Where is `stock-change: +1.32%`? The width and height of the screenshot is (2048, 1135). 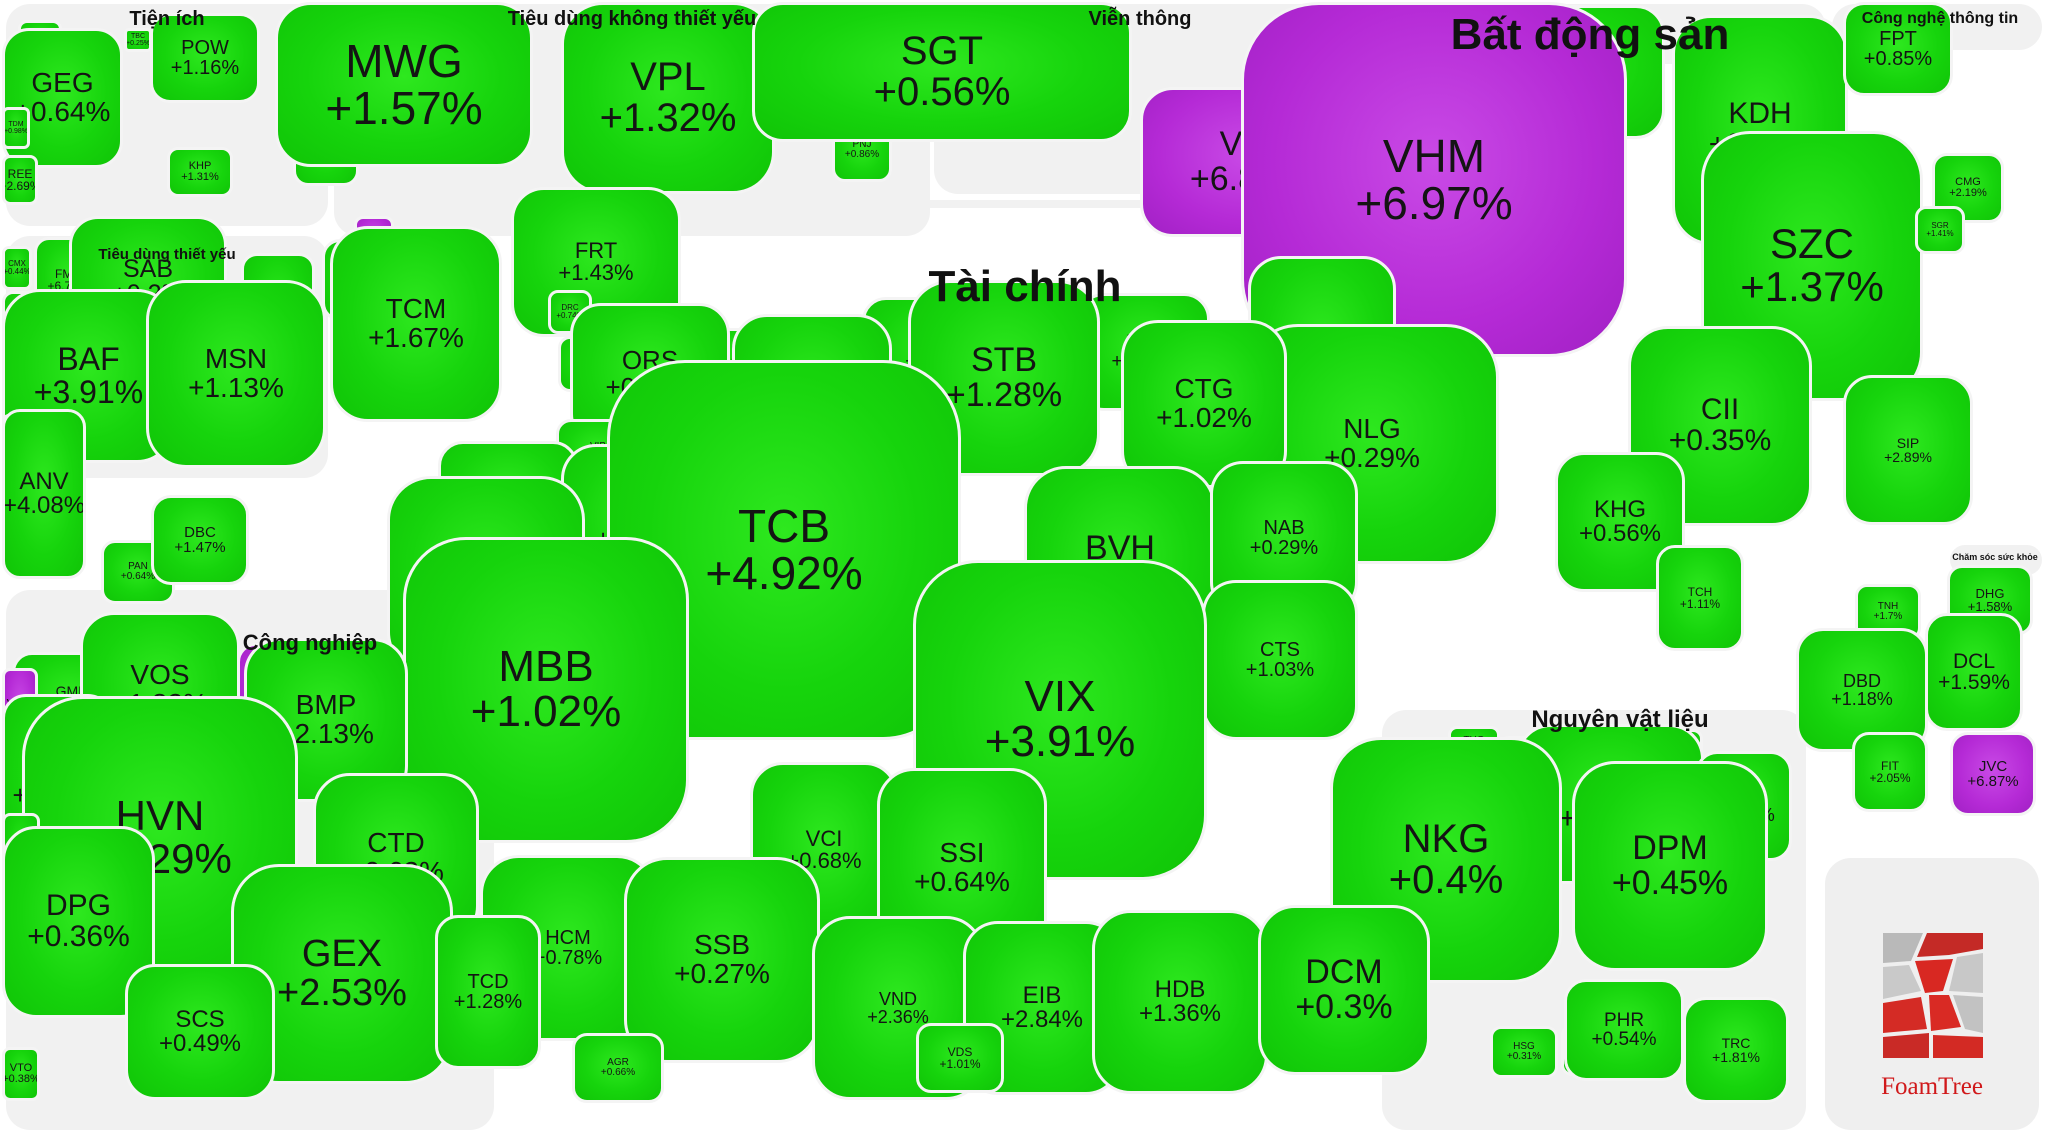 stock-change: +1.32% is located at coordinates (668, 118).